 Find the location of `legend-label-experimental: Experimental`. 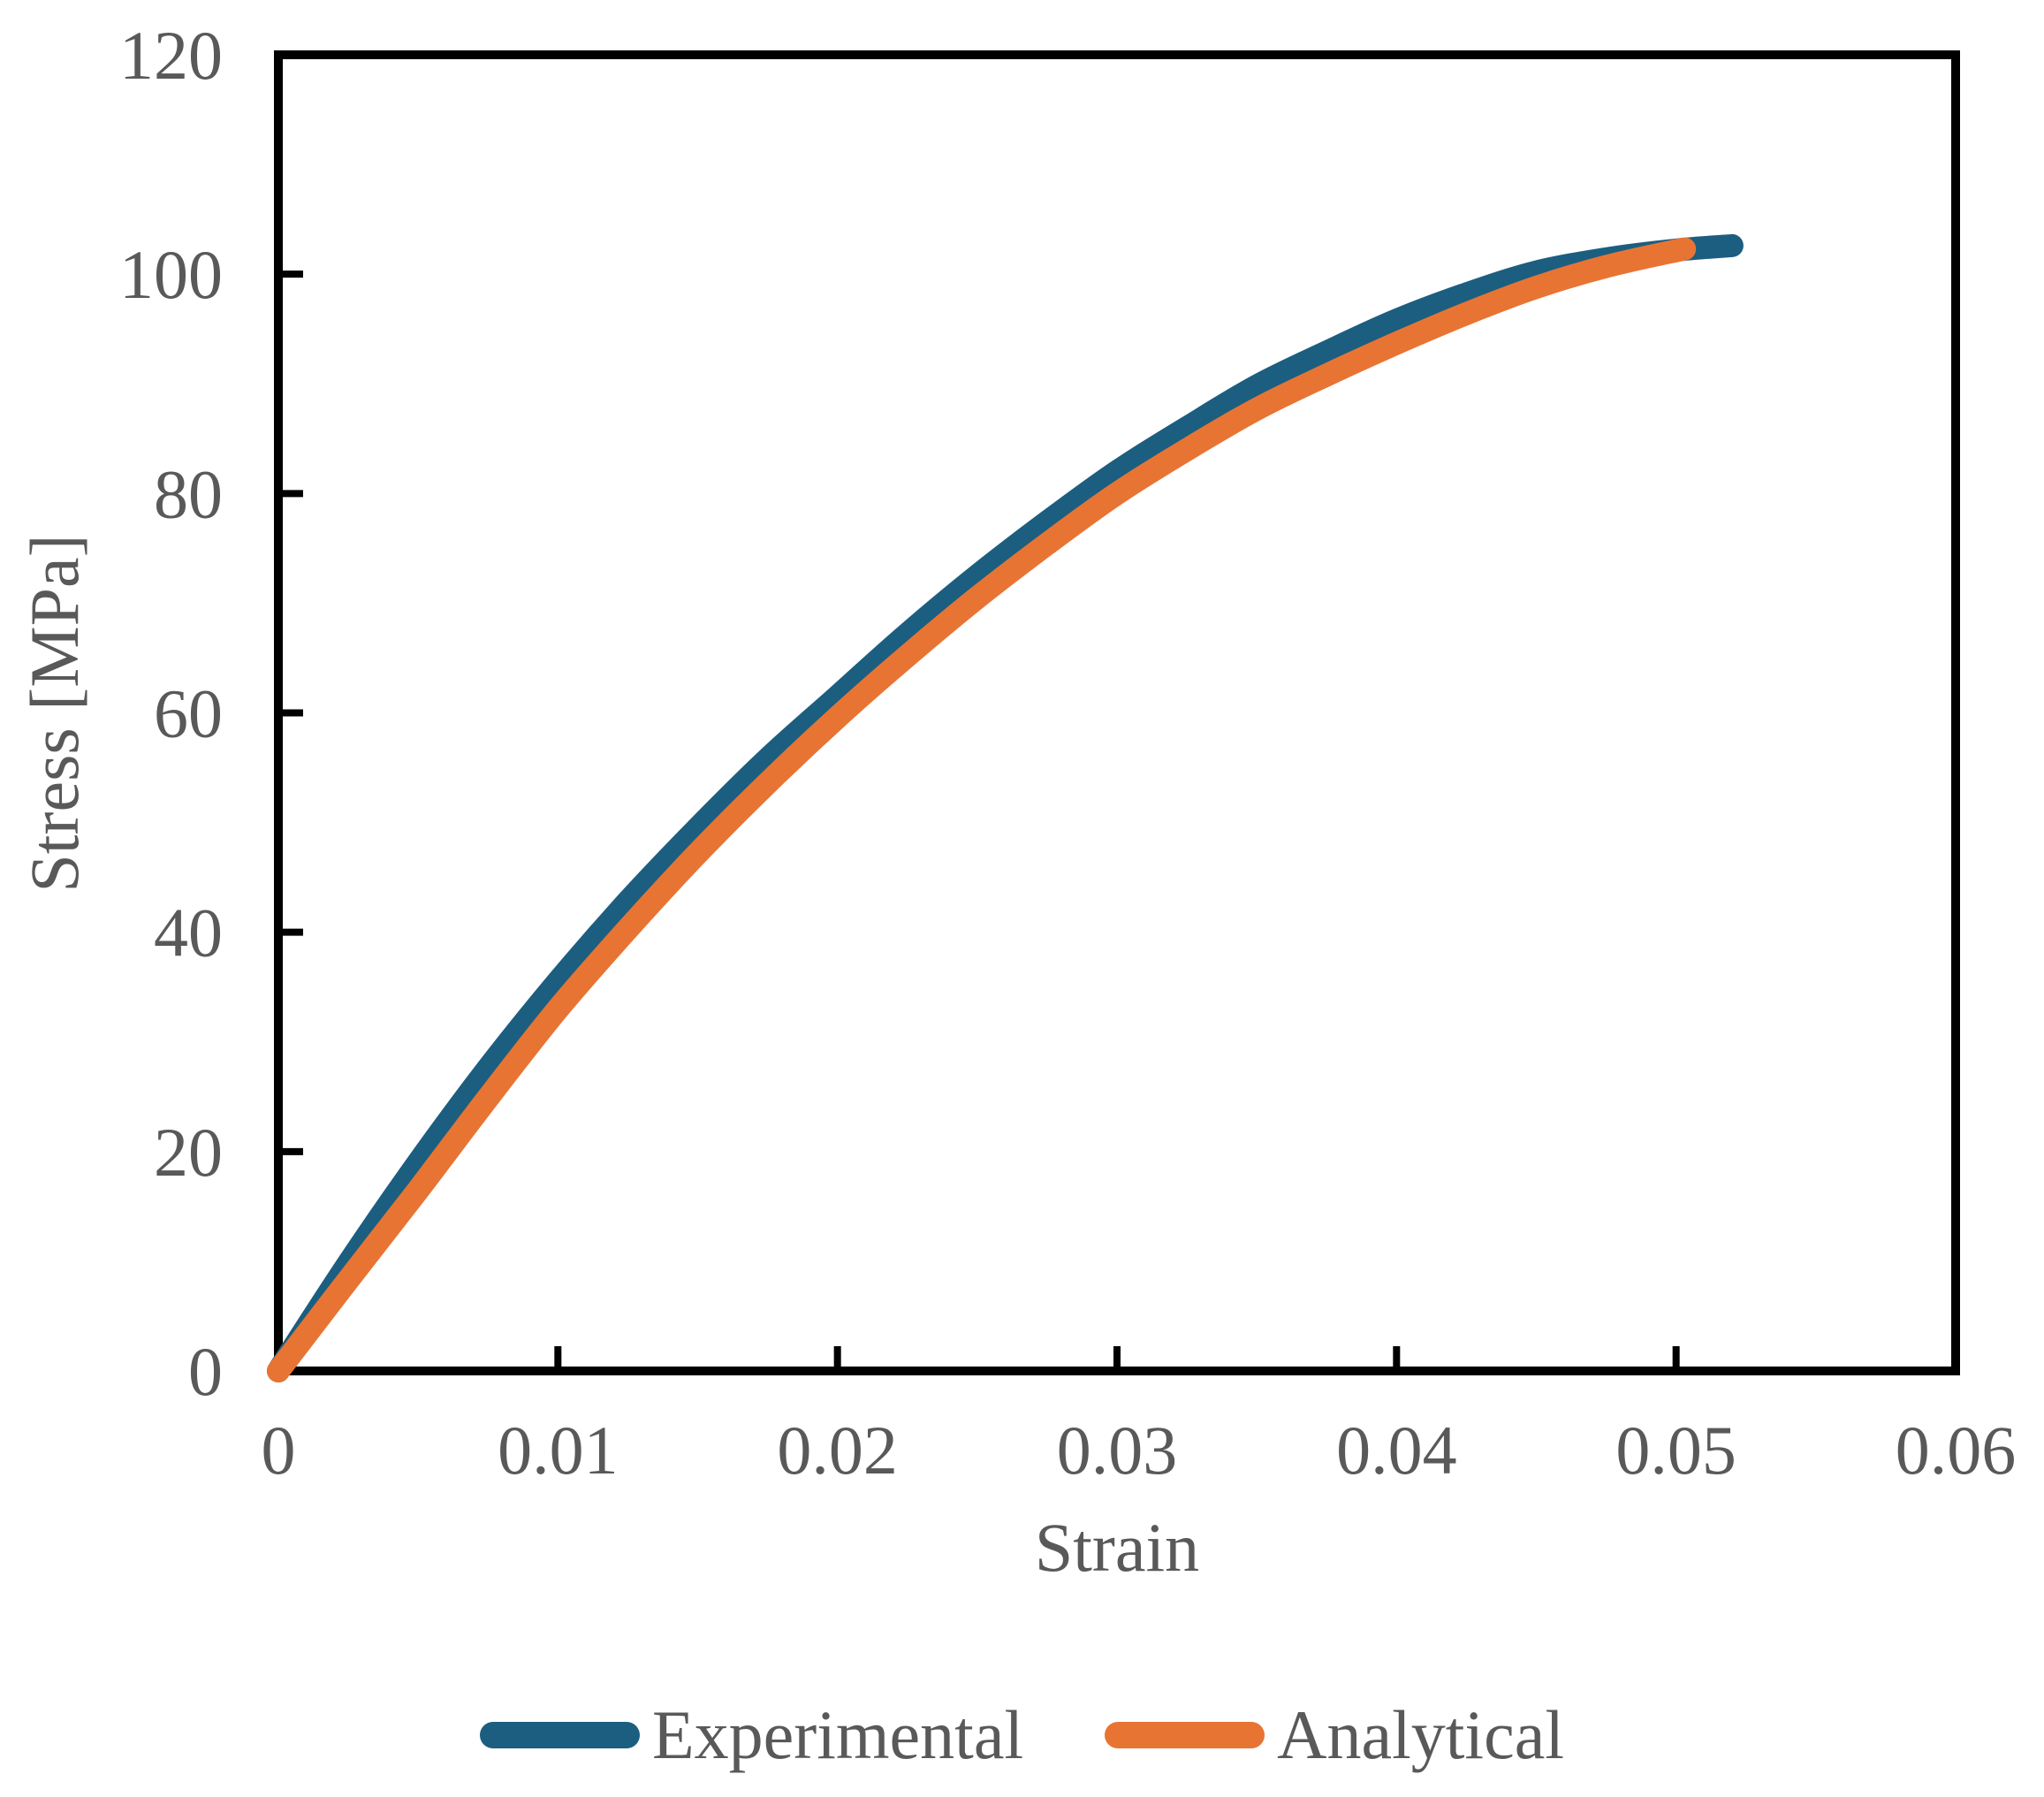

legend-label-experimental: Experimental is located at coordinates (837, 1734).